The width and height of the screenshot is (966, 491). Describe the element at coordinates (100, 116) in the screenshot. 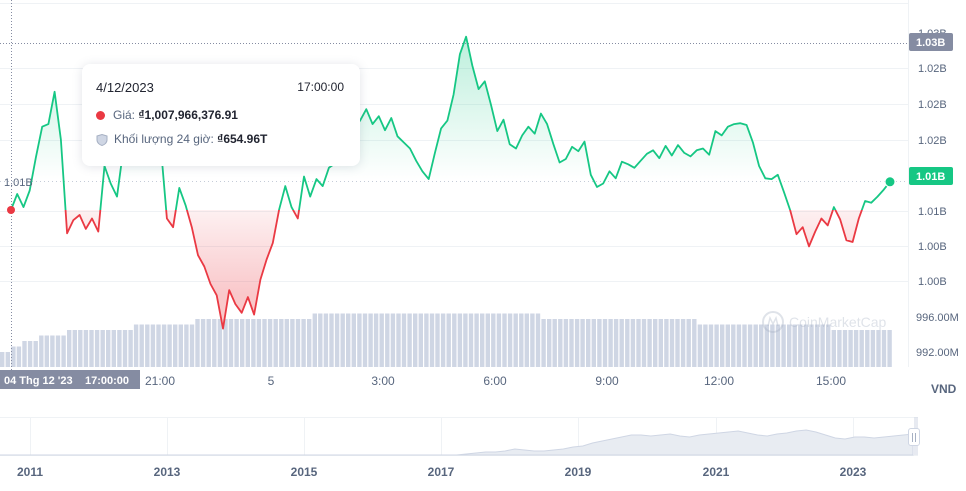

I see `price-dot-icon` at that location.